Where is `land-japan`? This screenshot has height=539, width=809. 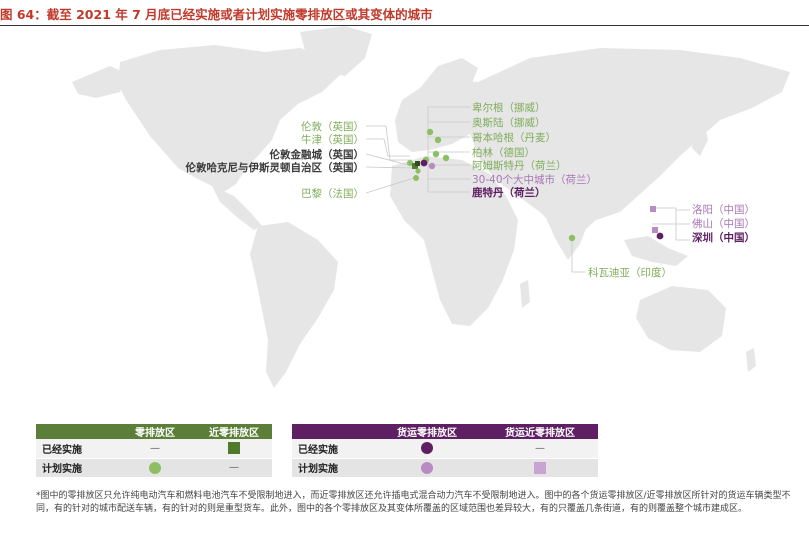
land-japan is located at coordinates (700, 139).